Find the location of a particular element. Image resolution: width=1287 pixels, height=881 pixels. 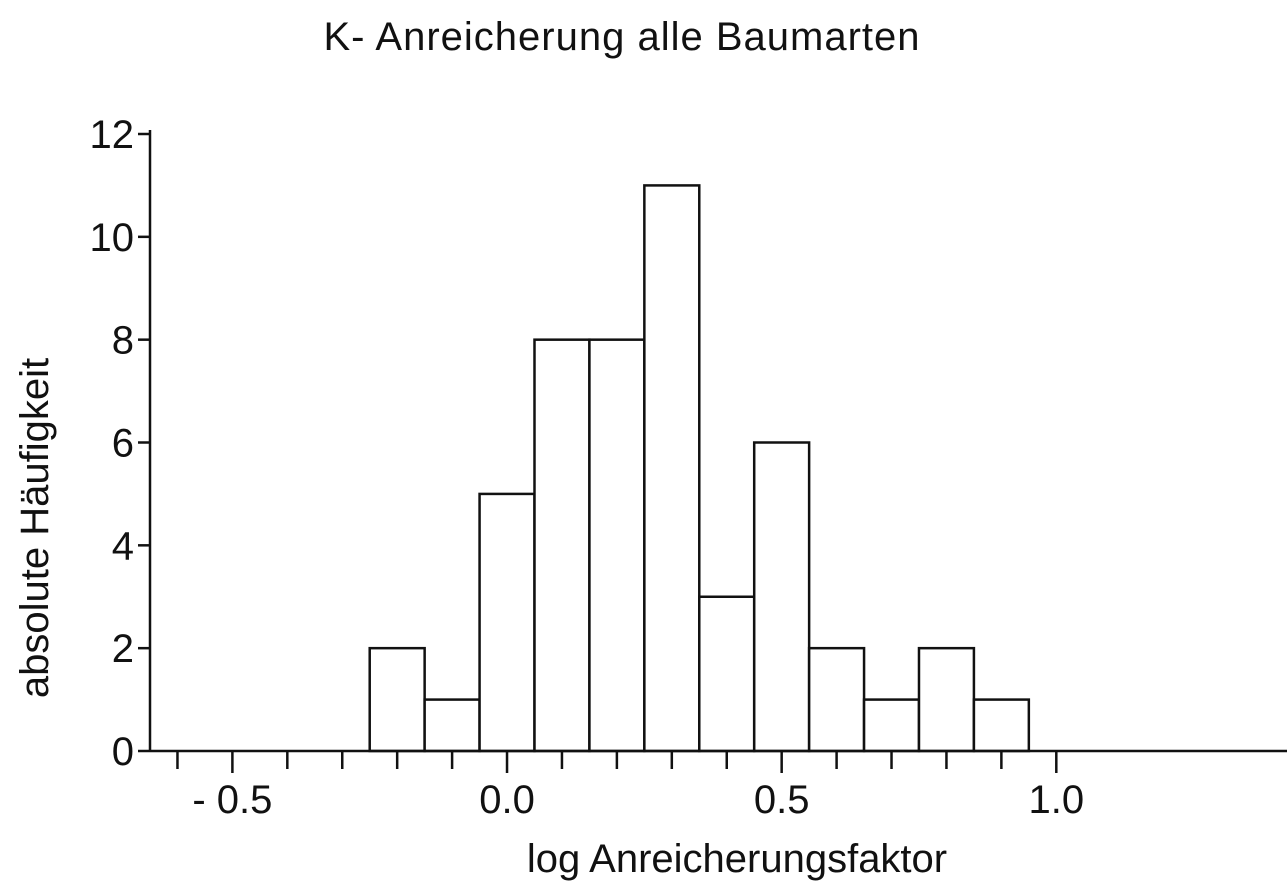

x-axis-label: log Anreicherungsfaktor is located at coordinates (737, 859).